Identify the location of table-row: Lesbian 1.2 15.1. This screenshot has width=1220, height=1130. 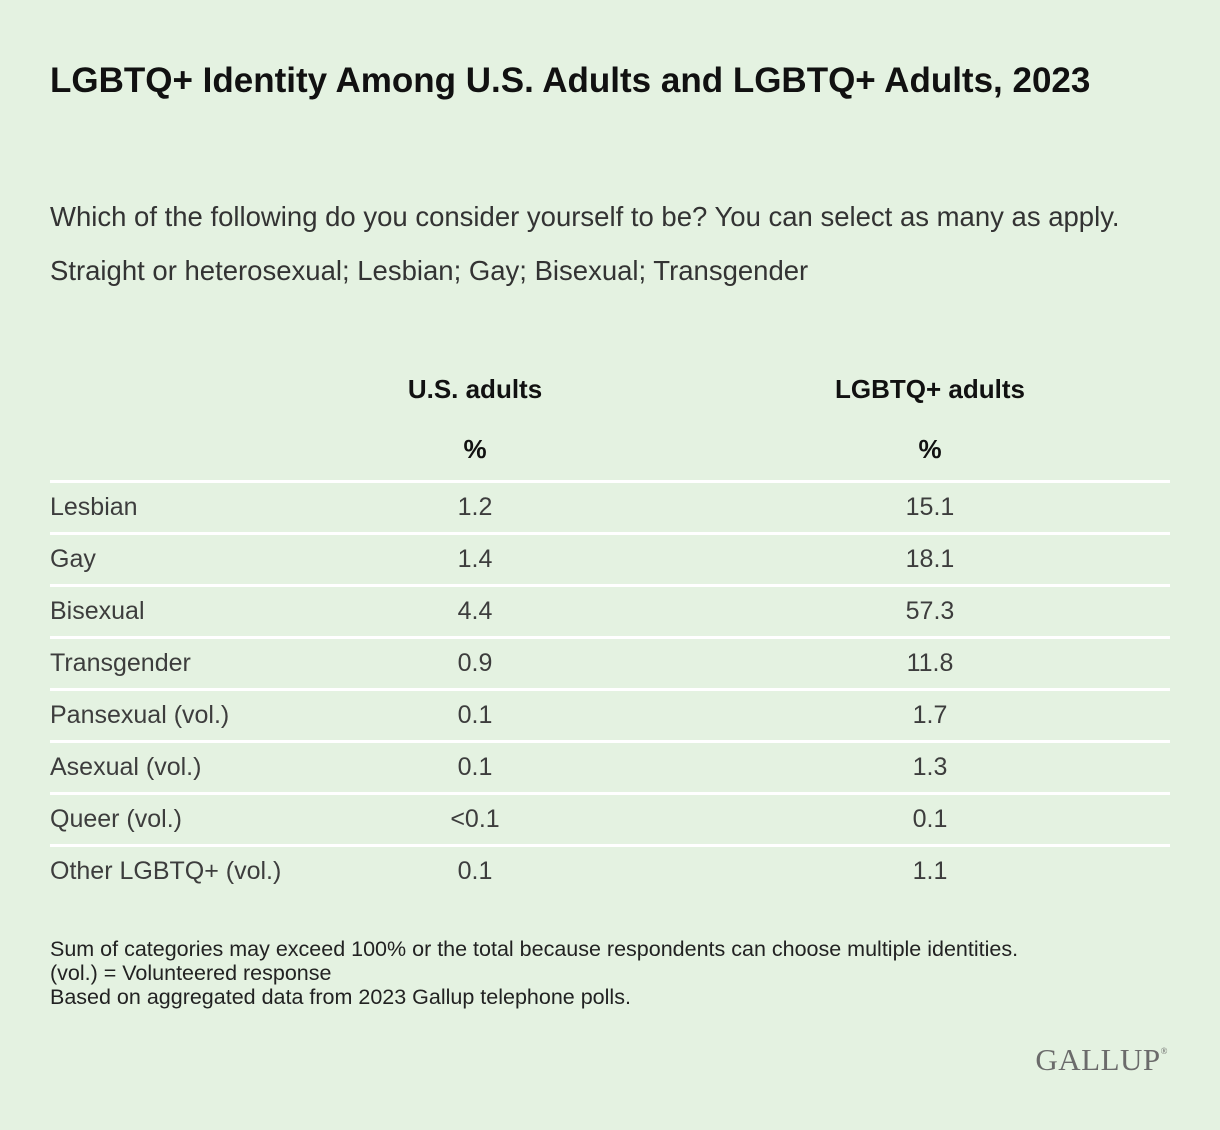
(610, 508).